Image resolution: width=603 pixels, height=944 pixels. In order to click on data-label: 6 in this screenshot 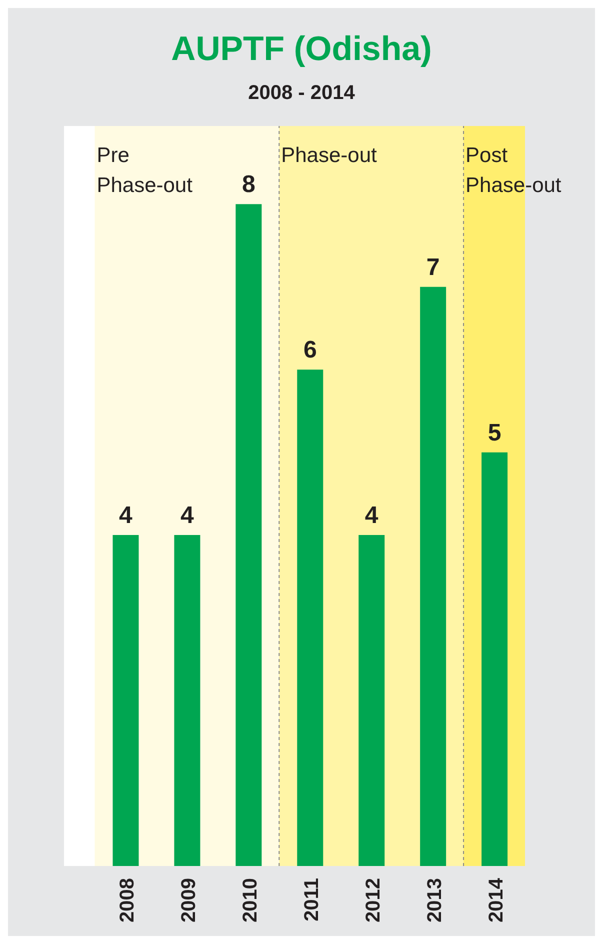, I will do `click(310, 350)`.